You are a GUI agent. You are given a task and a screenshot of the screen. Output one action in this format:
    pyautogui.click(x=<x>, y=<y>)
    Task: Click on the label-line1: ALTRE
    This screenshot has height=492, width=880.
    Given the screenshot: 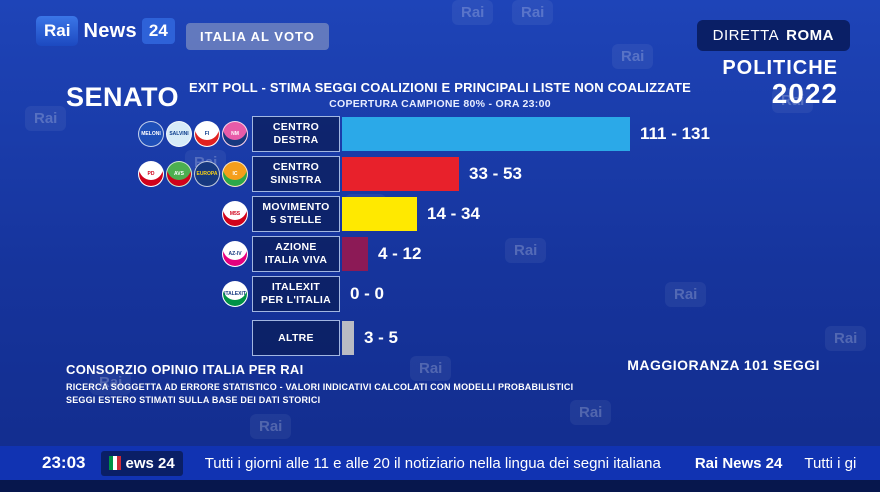 What is the action you would take?
    pyautogui.click(x=296, y=337)
    